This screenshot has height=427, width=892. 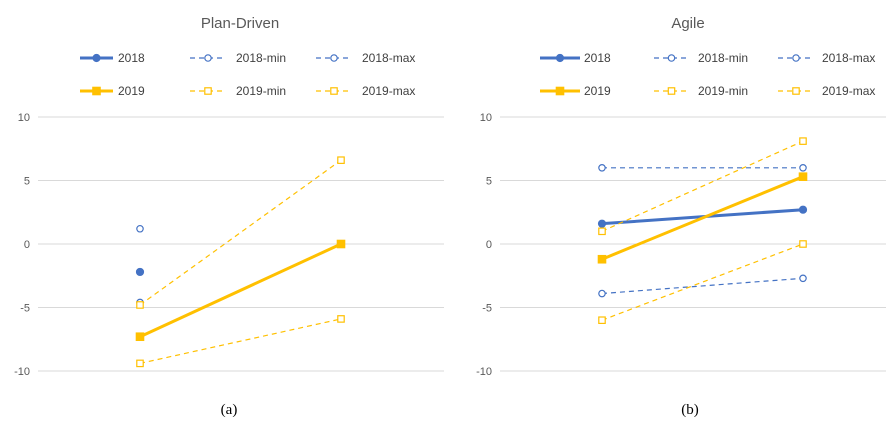 What do you see at coordinates (690, 410) in the screenshot?
I see `figure-caption: (b)` at bounding box center [690, 410].